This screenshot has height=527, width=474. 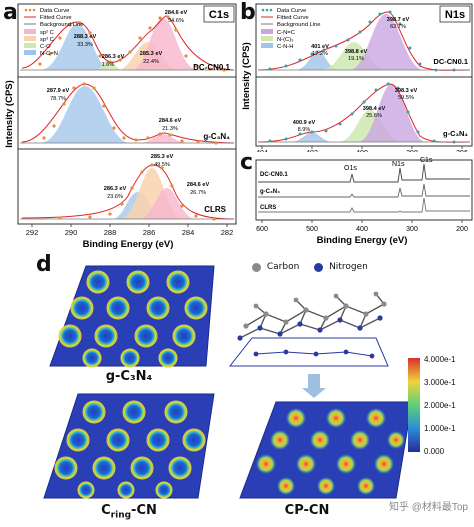 I want to click on n1s-dccn-peak-pct: 17.2%, so click(x=320, y=54).